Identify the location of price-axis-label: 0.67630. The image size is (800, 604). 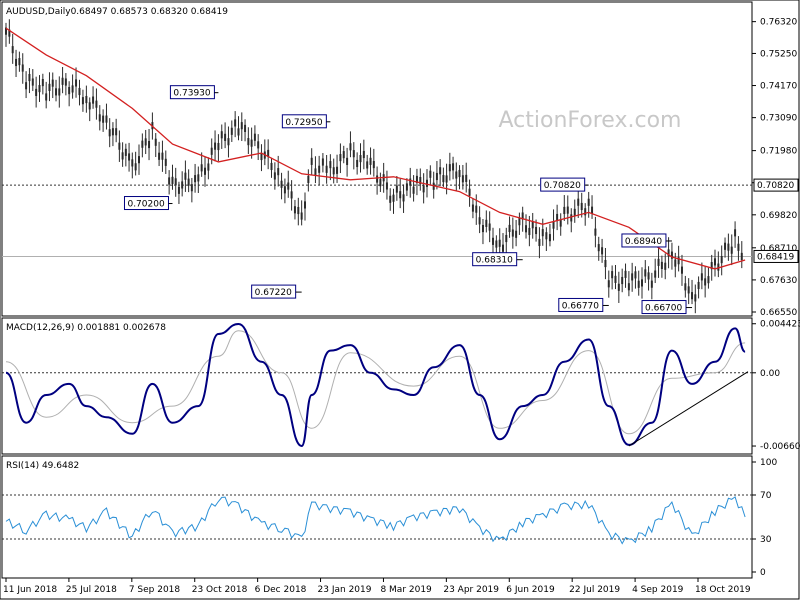
(778, 281).